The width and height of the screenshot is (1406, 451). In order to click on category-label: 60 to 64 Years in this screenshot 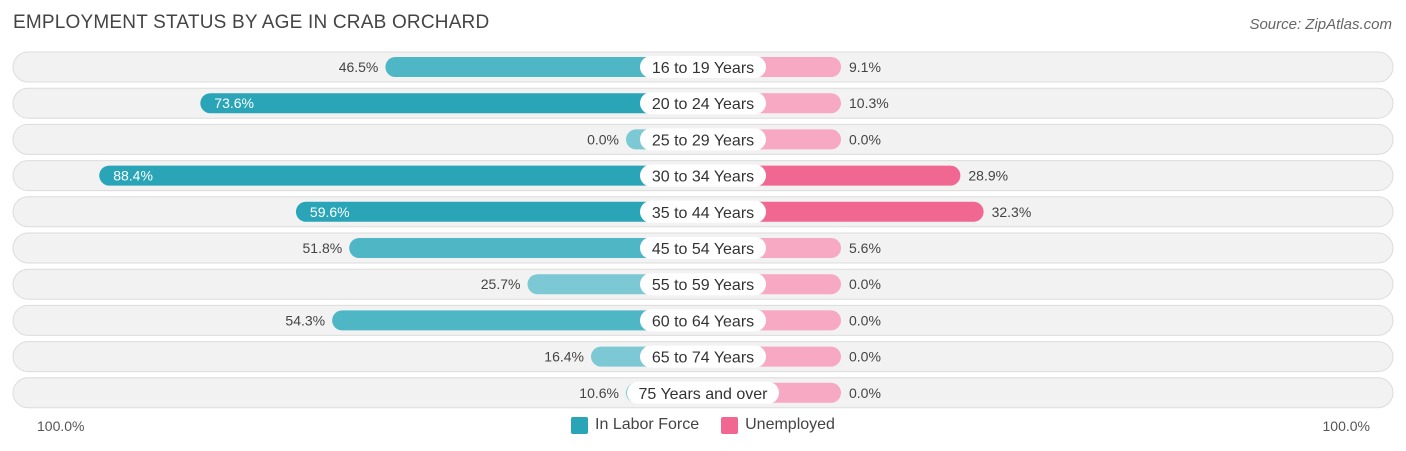, I will do `click(703, 321)`.